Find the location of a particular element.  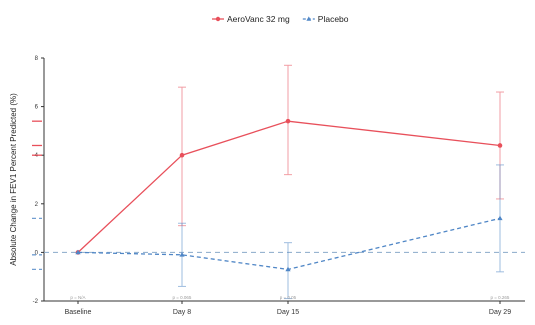

x-tick-label: Baseline is located at coordinates (78, 312).